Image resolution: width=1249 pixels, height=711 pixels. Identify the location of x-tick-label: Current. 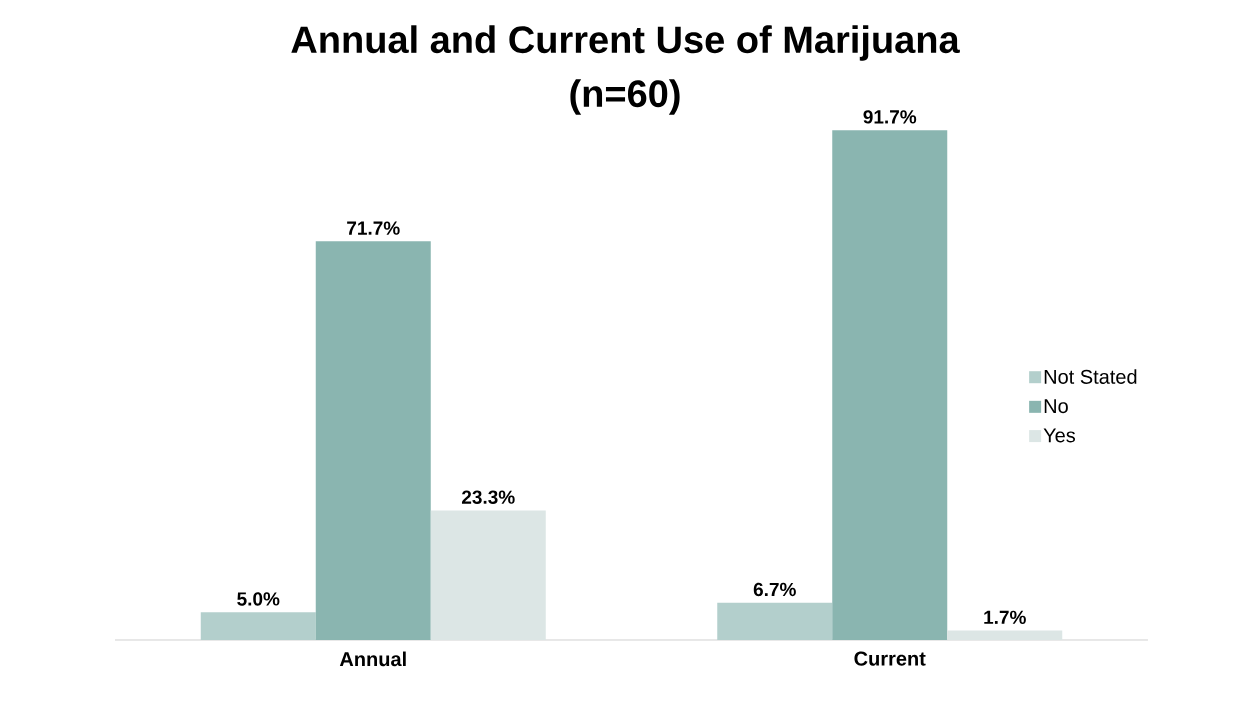
(890, 658).